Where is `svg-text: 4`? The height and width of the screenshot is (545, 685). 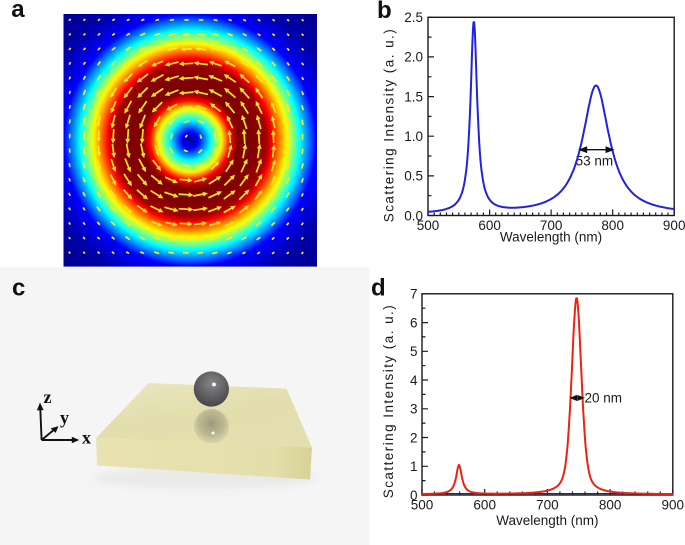
svg-text: 4 is located at coordinates (414, 380).